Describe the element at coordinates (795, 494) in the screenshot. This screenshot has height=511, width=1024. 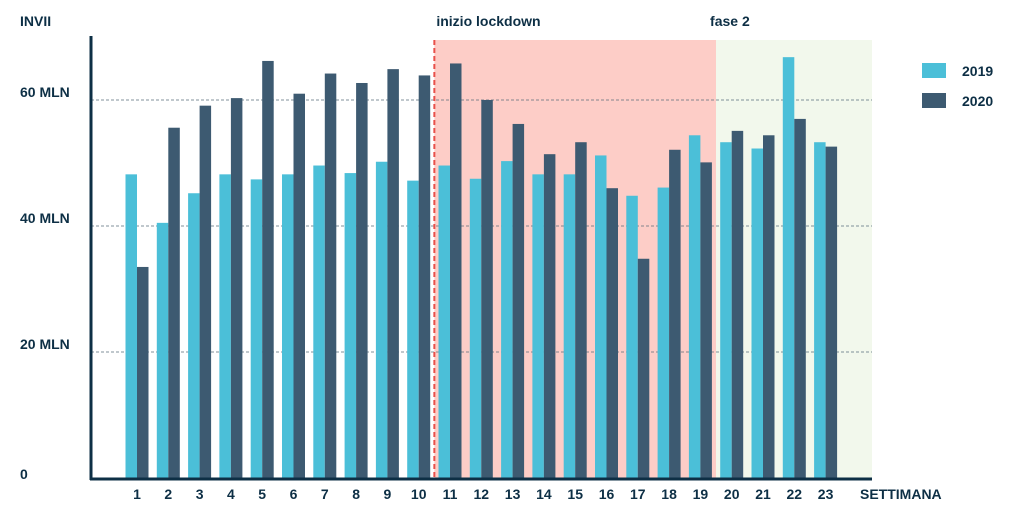
I see `x-tick-label: 22` at that location.